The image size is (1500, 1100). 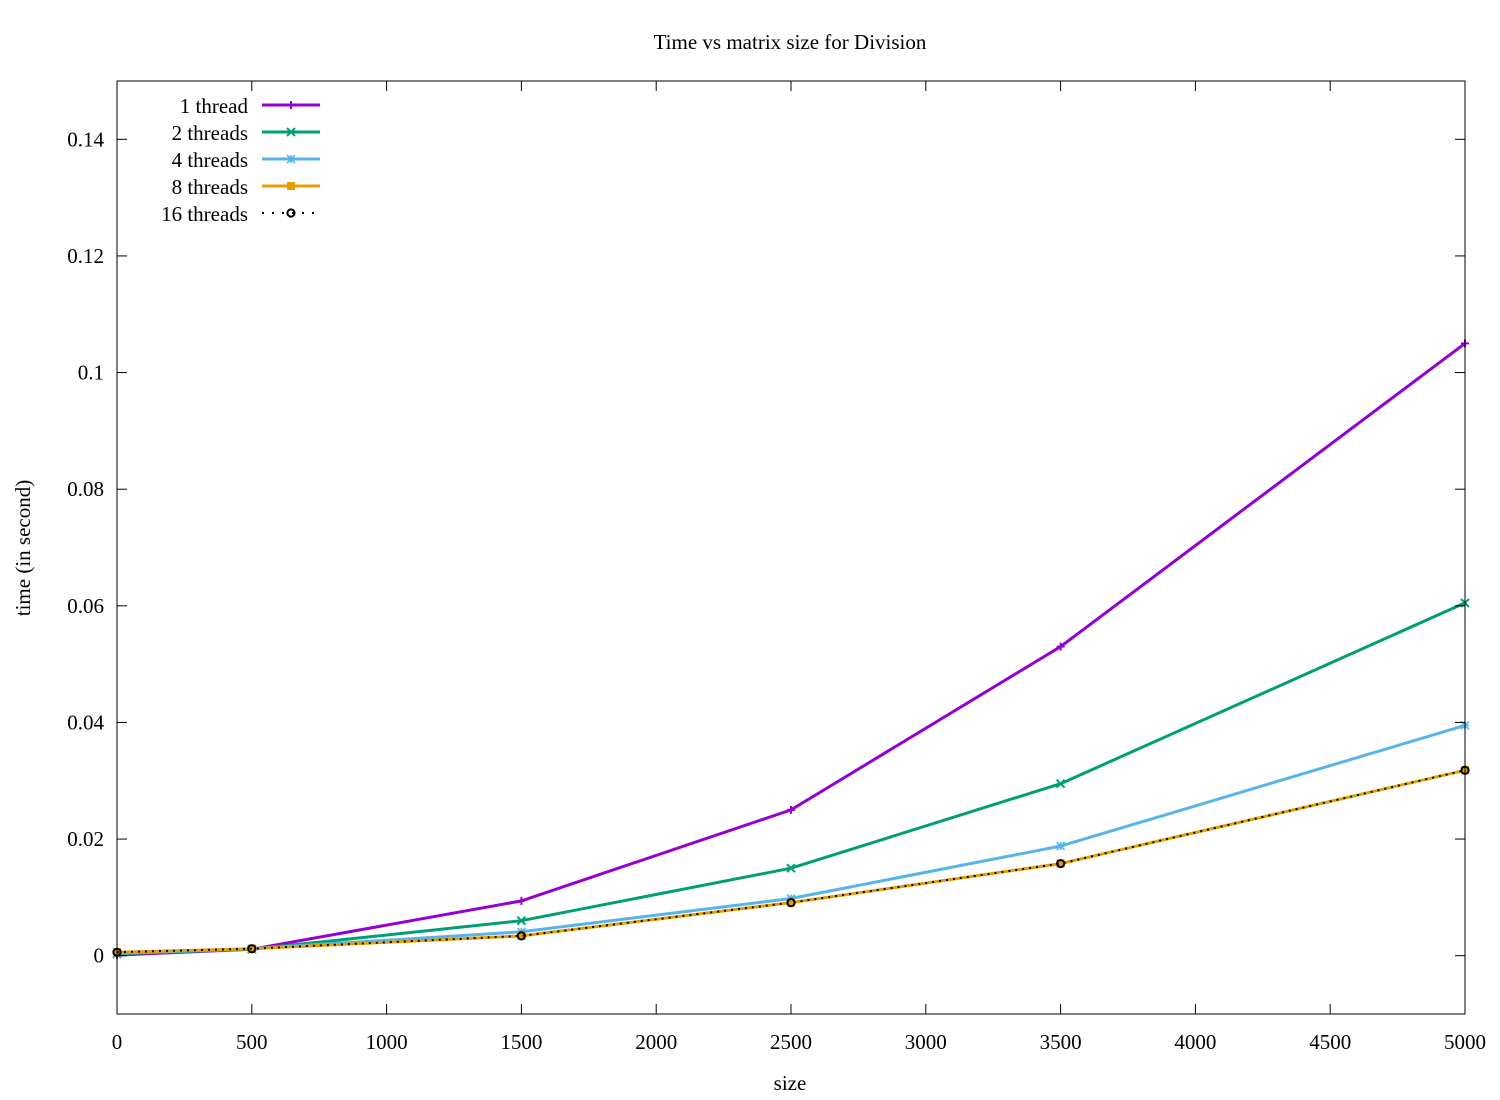 I want to click on y-tick-label: 0.12, so click(x=85, y=256).